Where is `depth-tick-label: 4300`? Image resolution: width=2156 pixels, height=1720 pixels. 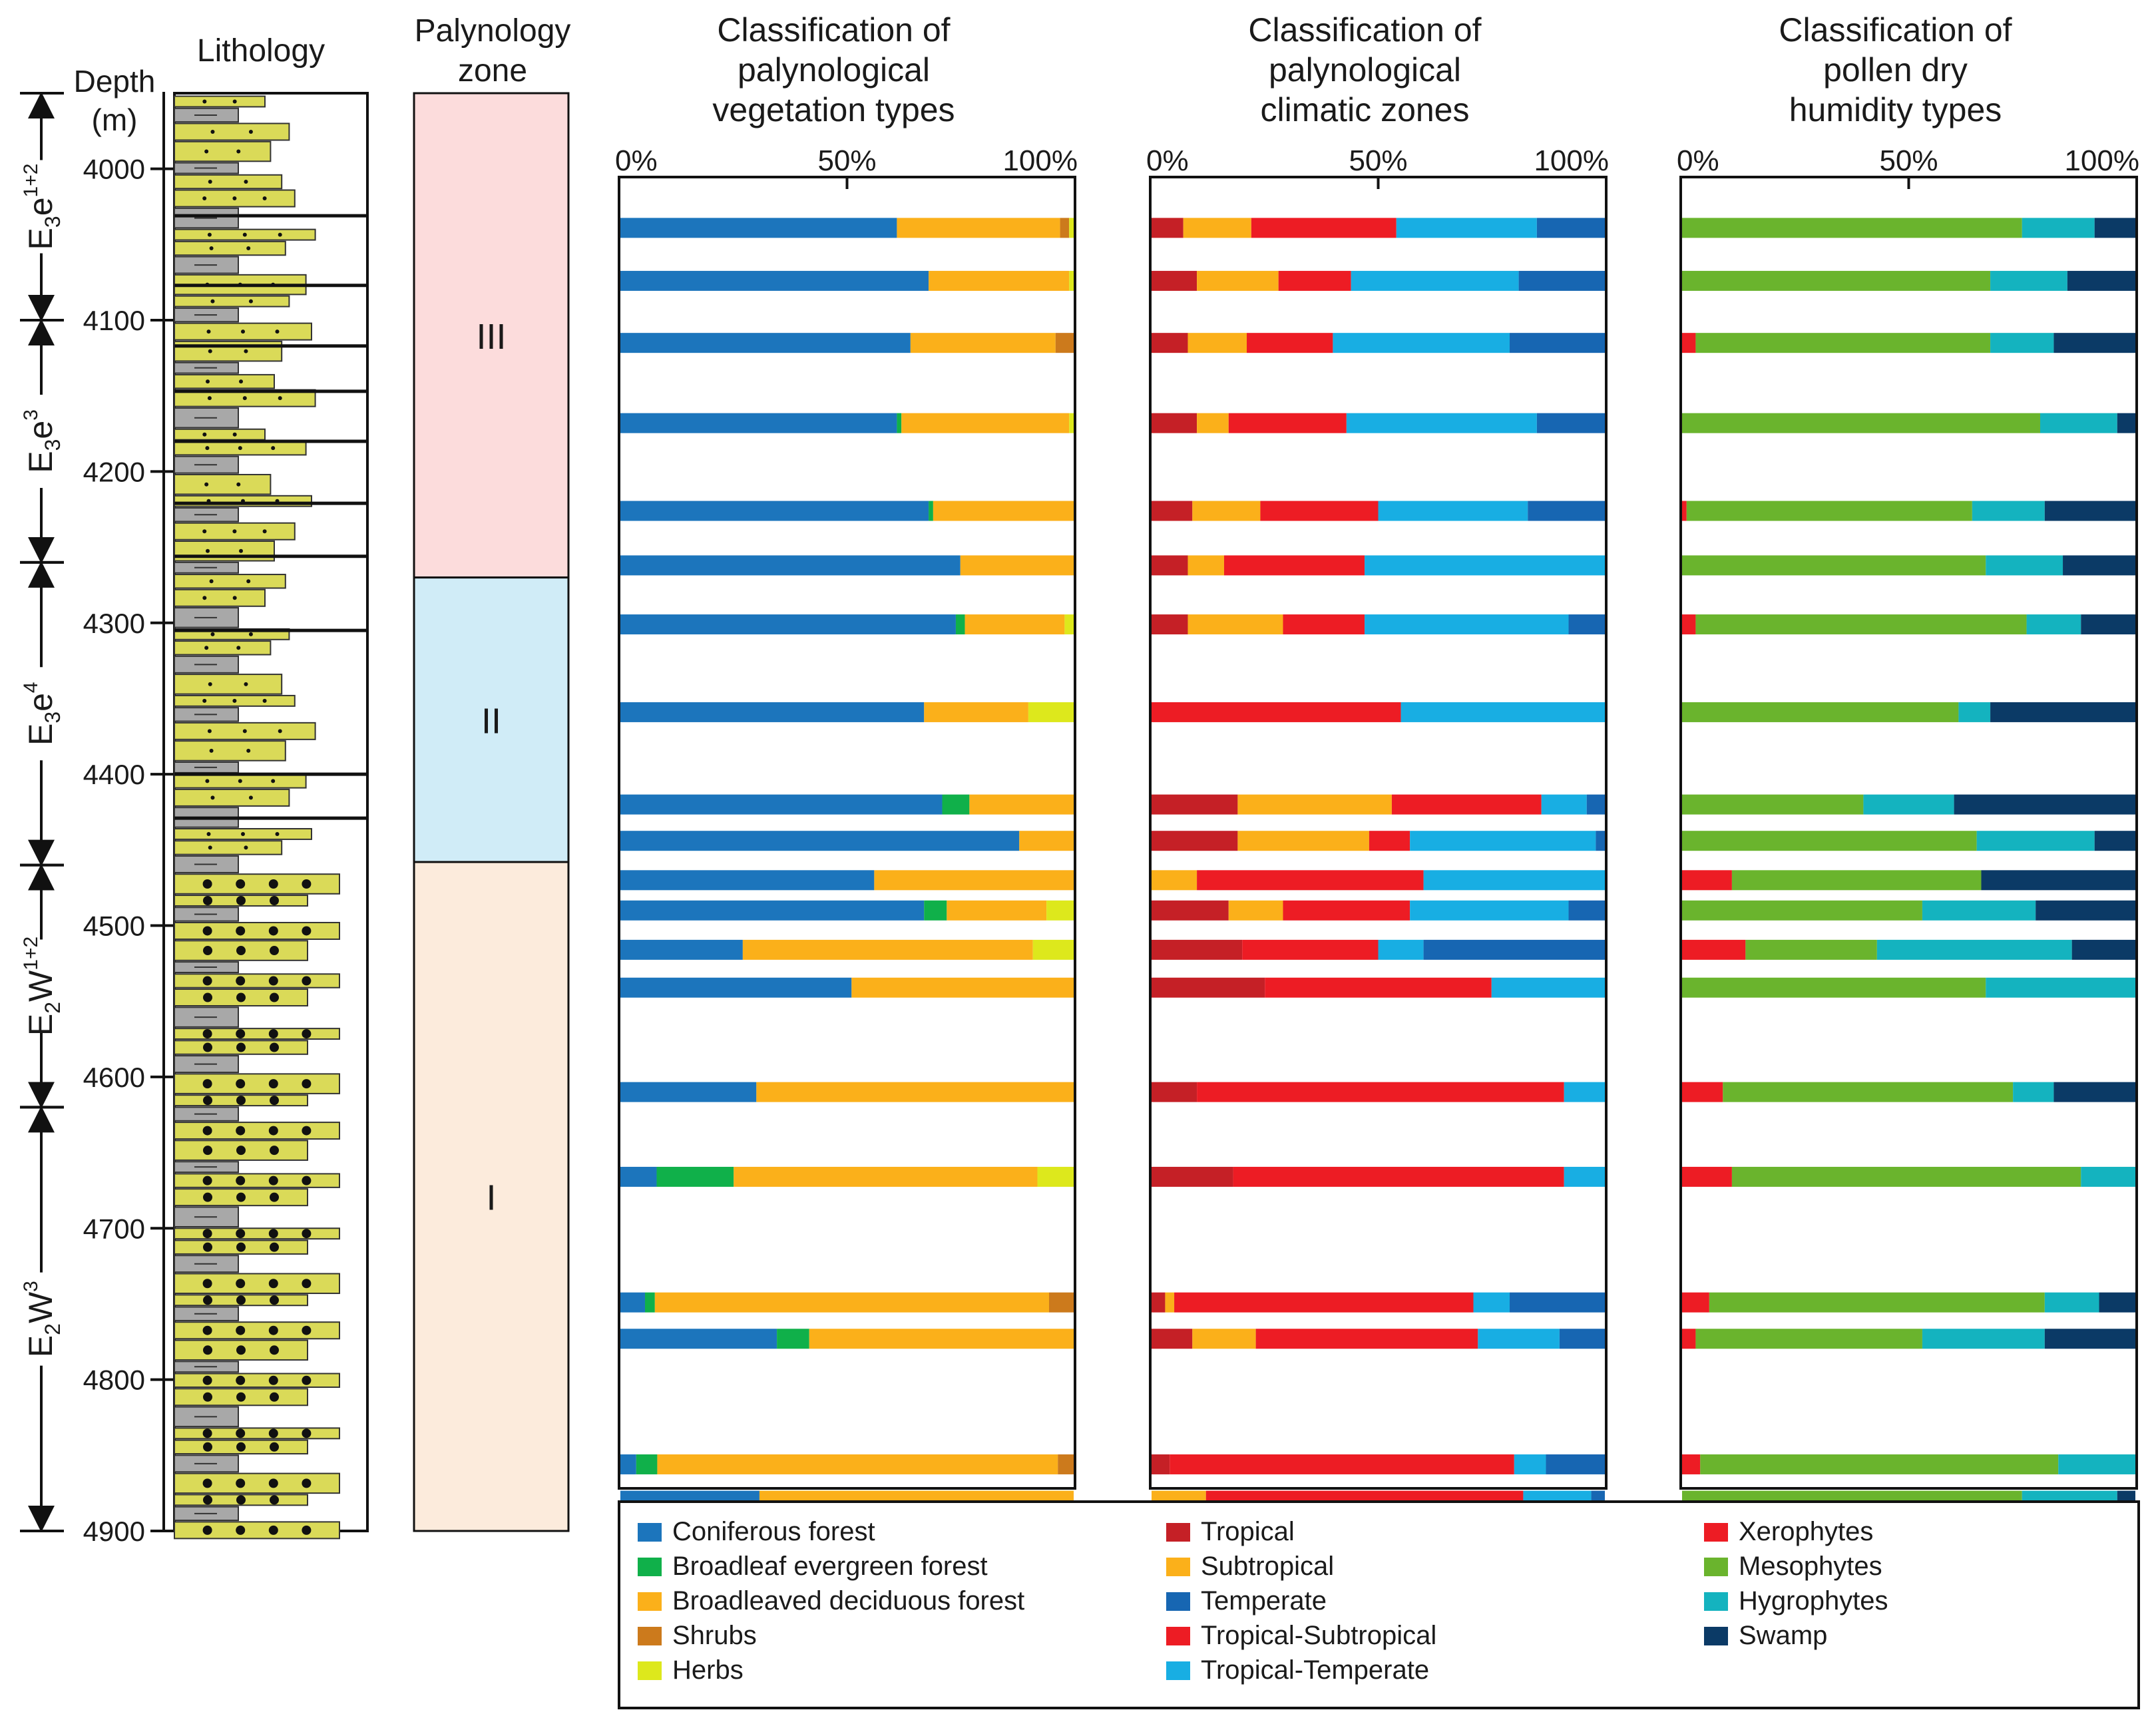 depth-tick-label: 4300 is located at coordinates (114, 623).